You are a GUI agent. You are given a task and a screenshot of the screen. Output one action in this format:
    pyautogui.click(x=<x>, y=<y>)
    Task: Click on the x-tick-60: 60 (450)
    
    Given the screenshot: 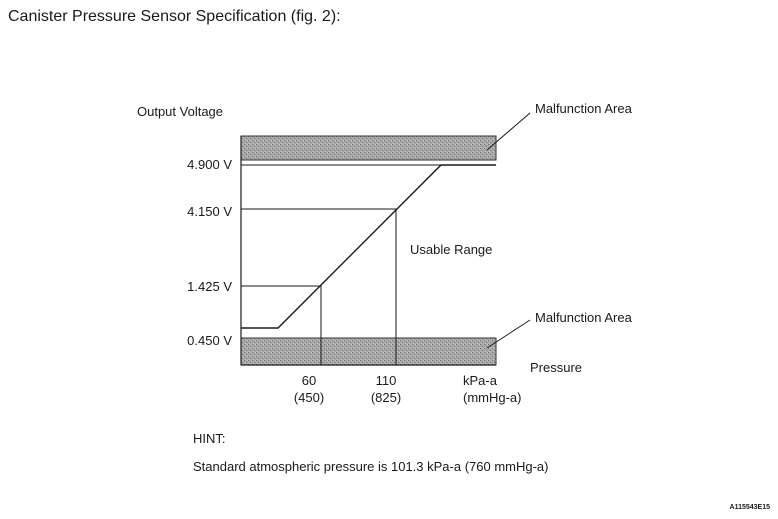 What is the action you would take?
    pyautogui.click(x=309, y=389)
    